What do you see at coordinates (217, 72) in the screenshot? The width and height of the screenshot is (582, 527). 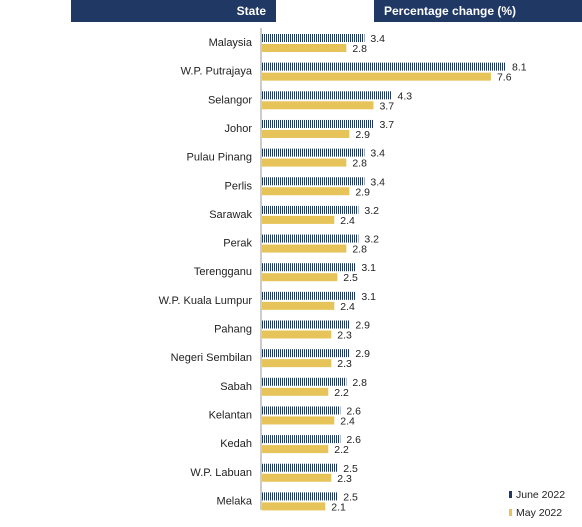 I see `category-label: W.P. Putrajaya` at bounding box center [217, 72].